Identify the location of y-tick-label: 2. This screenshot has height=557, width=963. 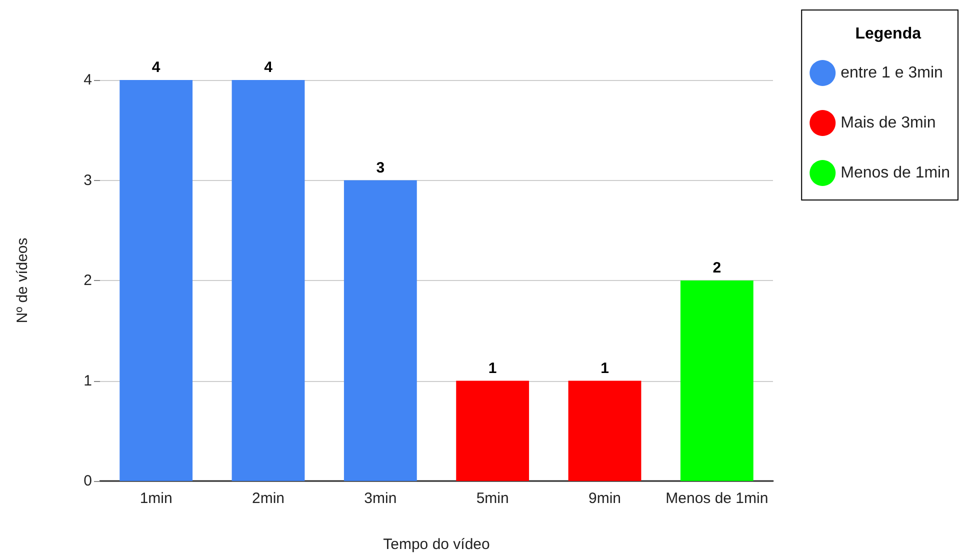
(88, 280).